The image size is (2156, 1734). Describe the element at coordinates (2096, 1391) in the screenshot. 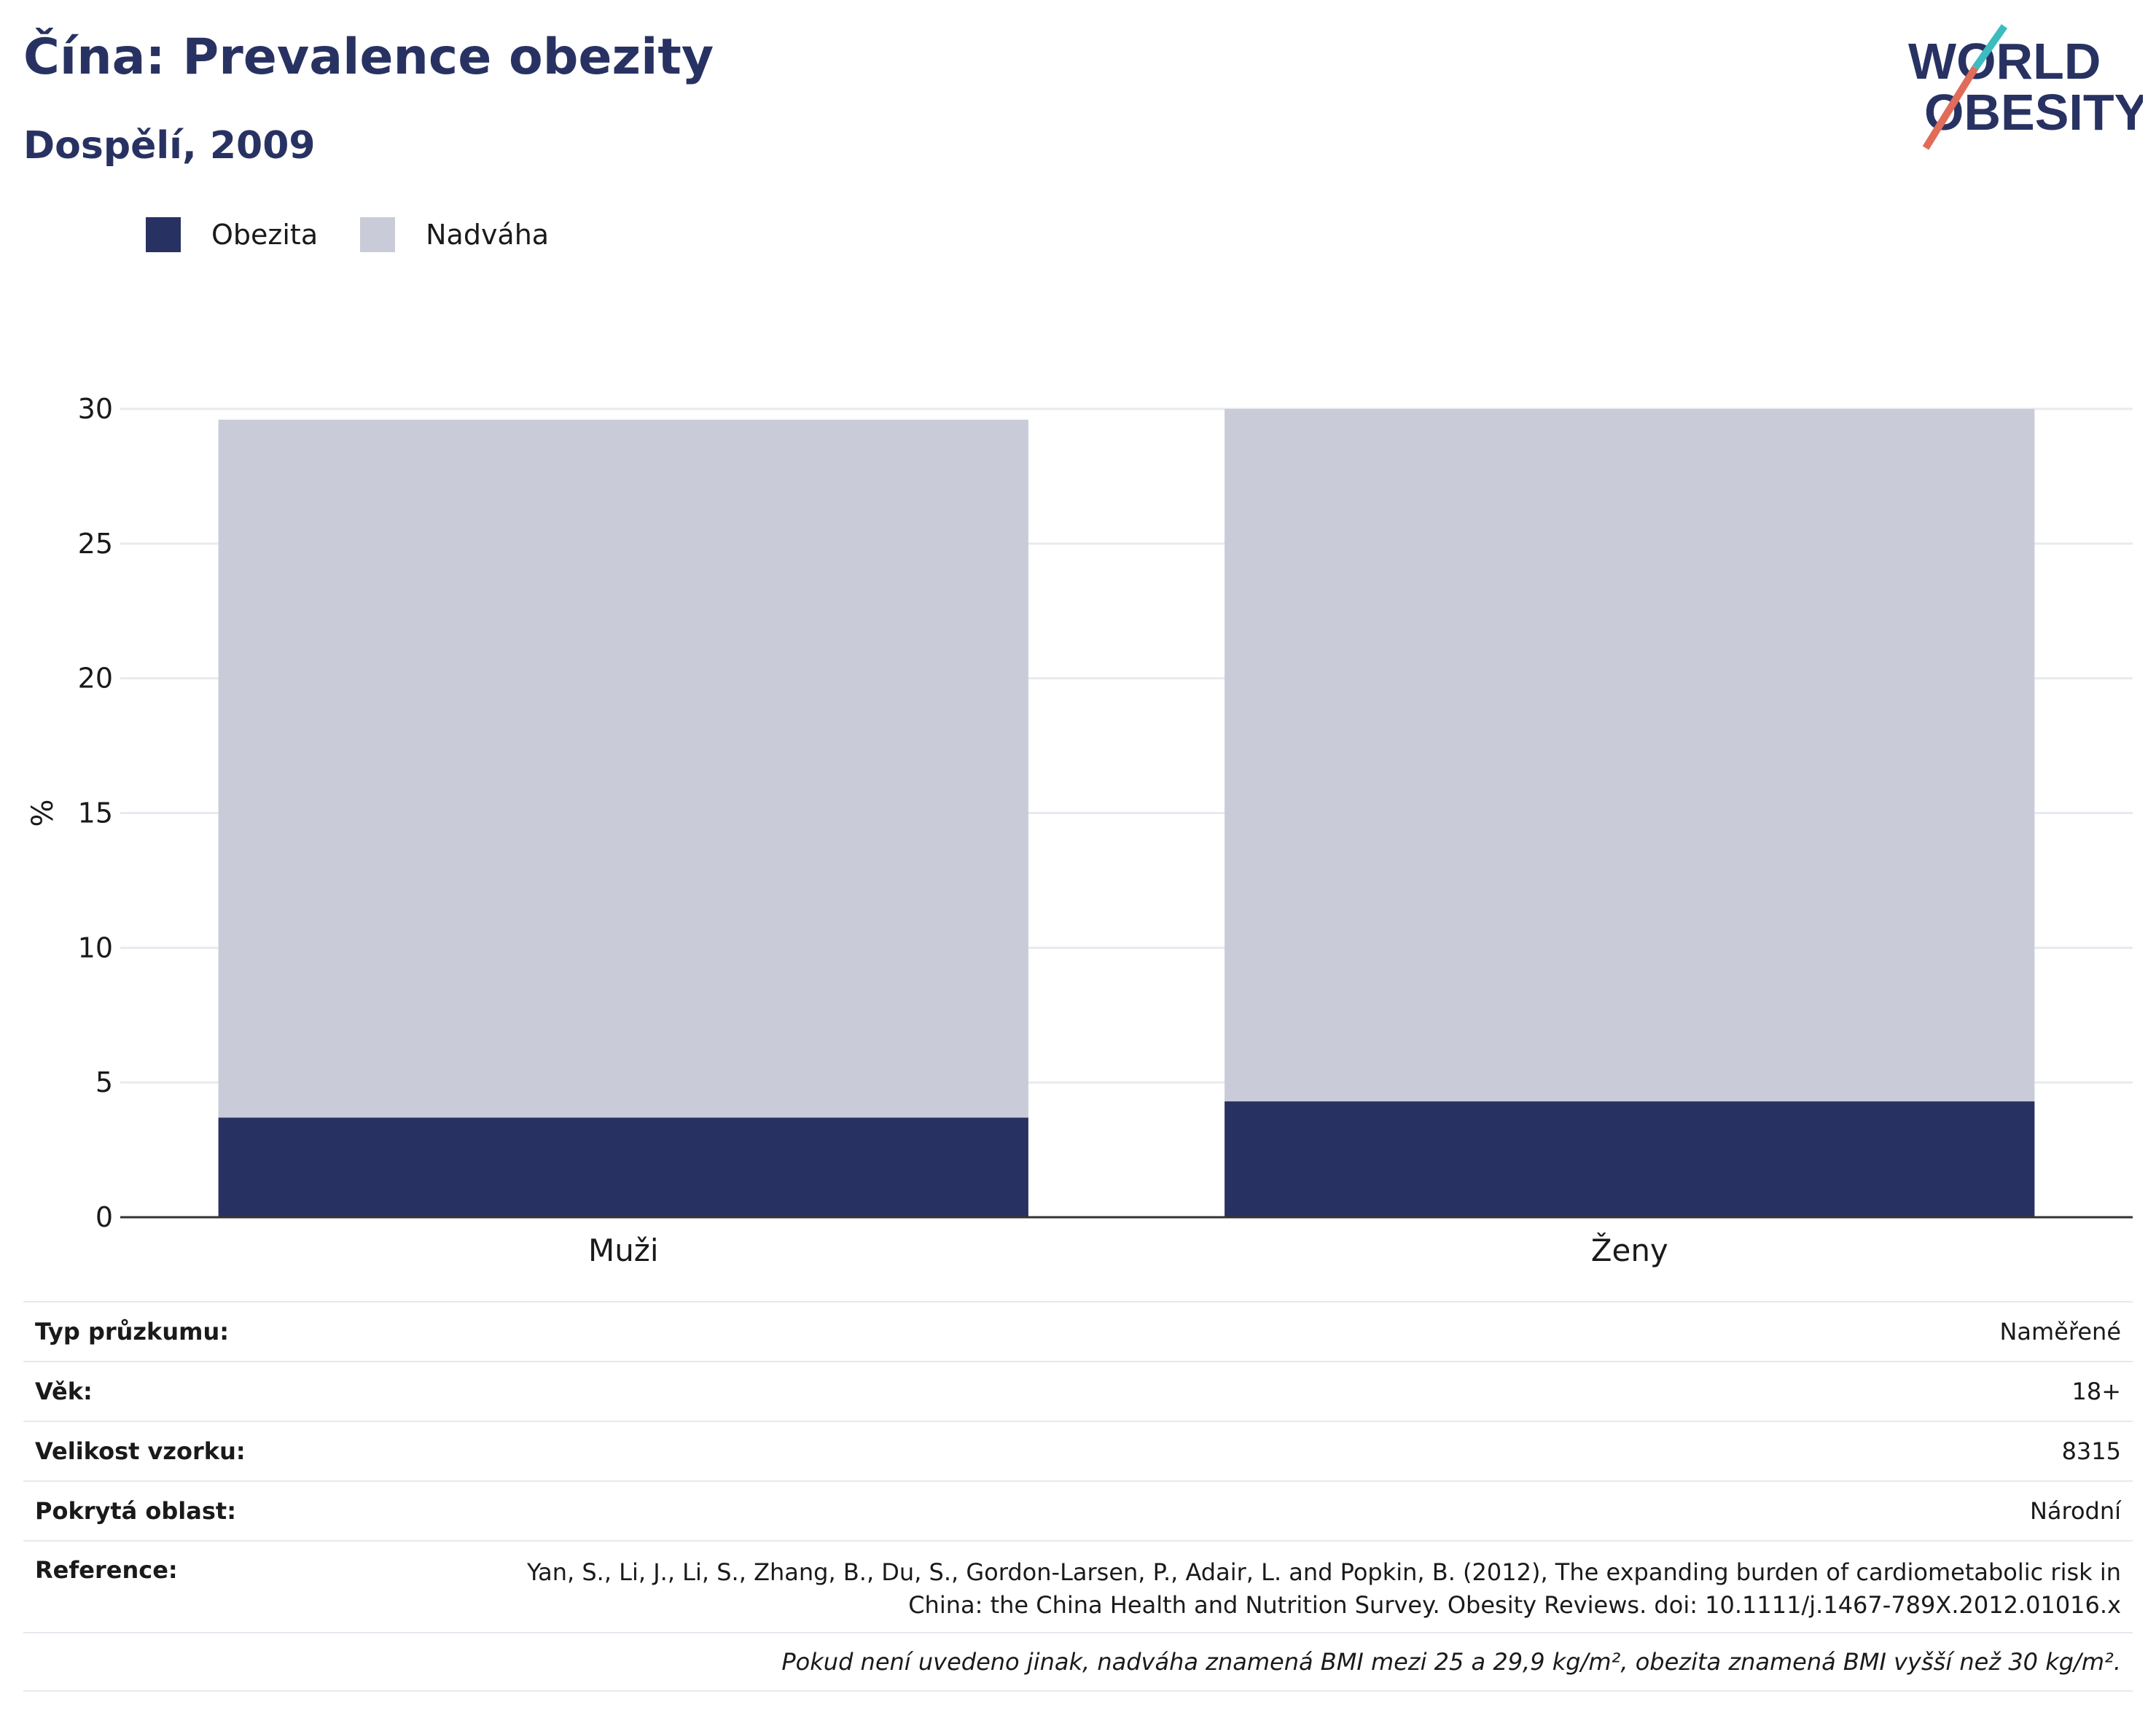

I see `meta-value: 18+` at that location.